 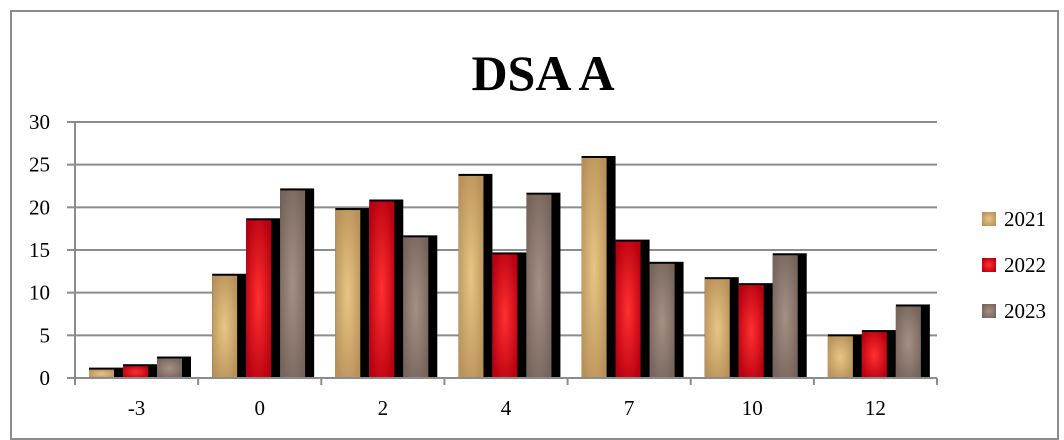 I want to click on legend-label: 2023, so click(x=1025, y=311).